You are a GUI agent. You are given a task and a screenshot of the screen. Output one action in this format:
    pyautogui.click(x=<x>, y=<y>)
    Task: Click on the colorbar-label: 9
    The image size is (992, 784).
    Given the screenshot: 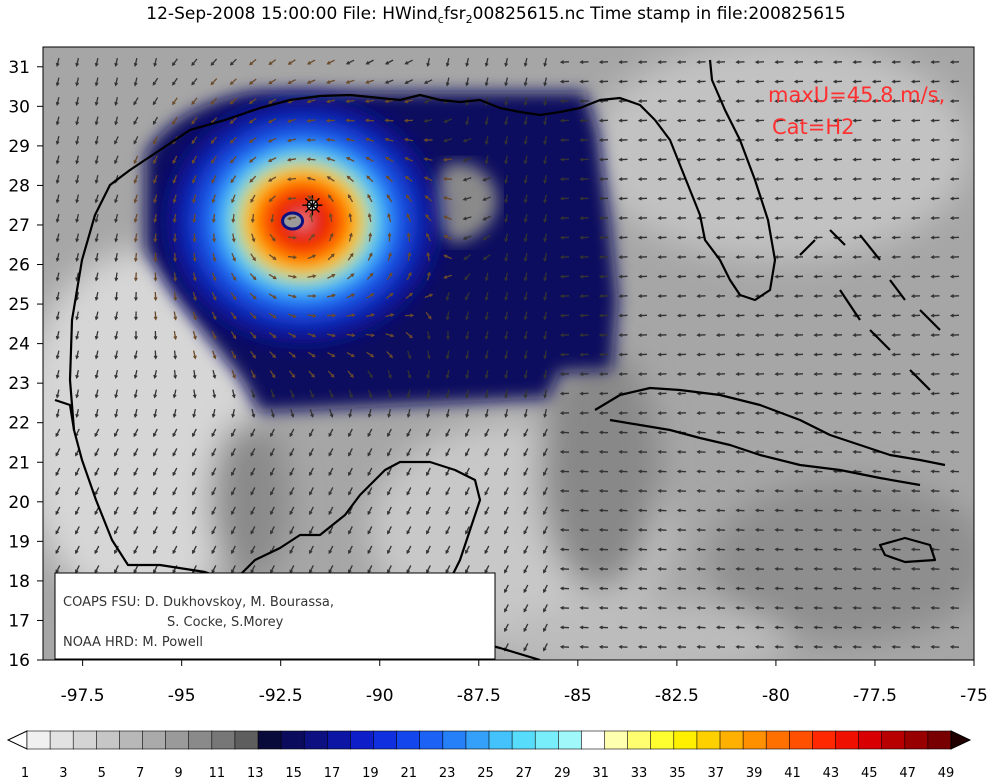 What is the action you would take?
    pyautogui.click(x=178, y=773)
    